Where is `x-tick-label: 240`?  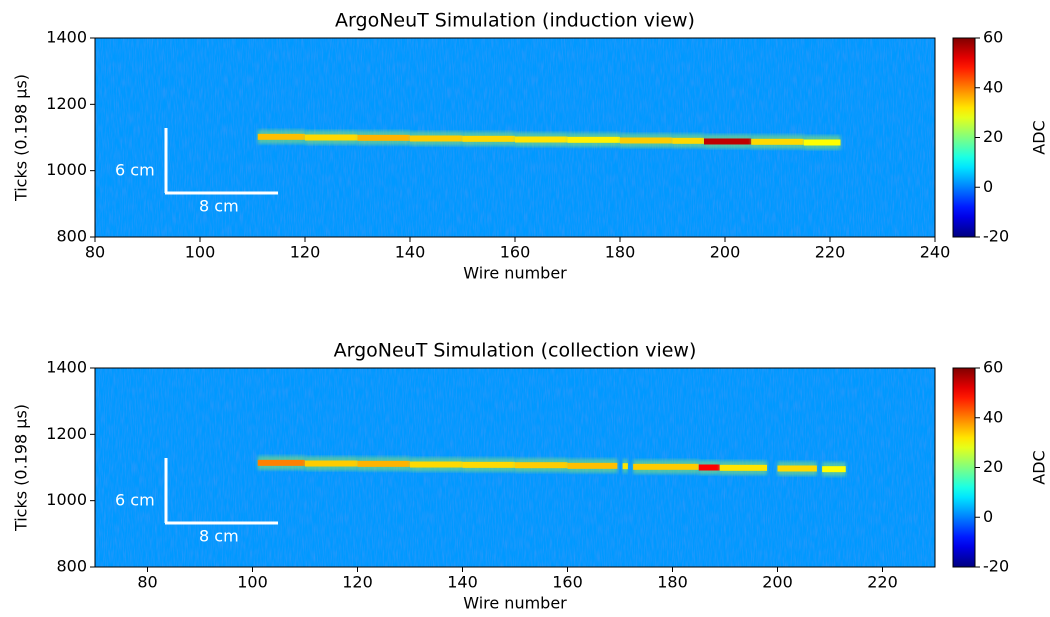 x-tick-label: 240 is located at coordinates (935, 252).